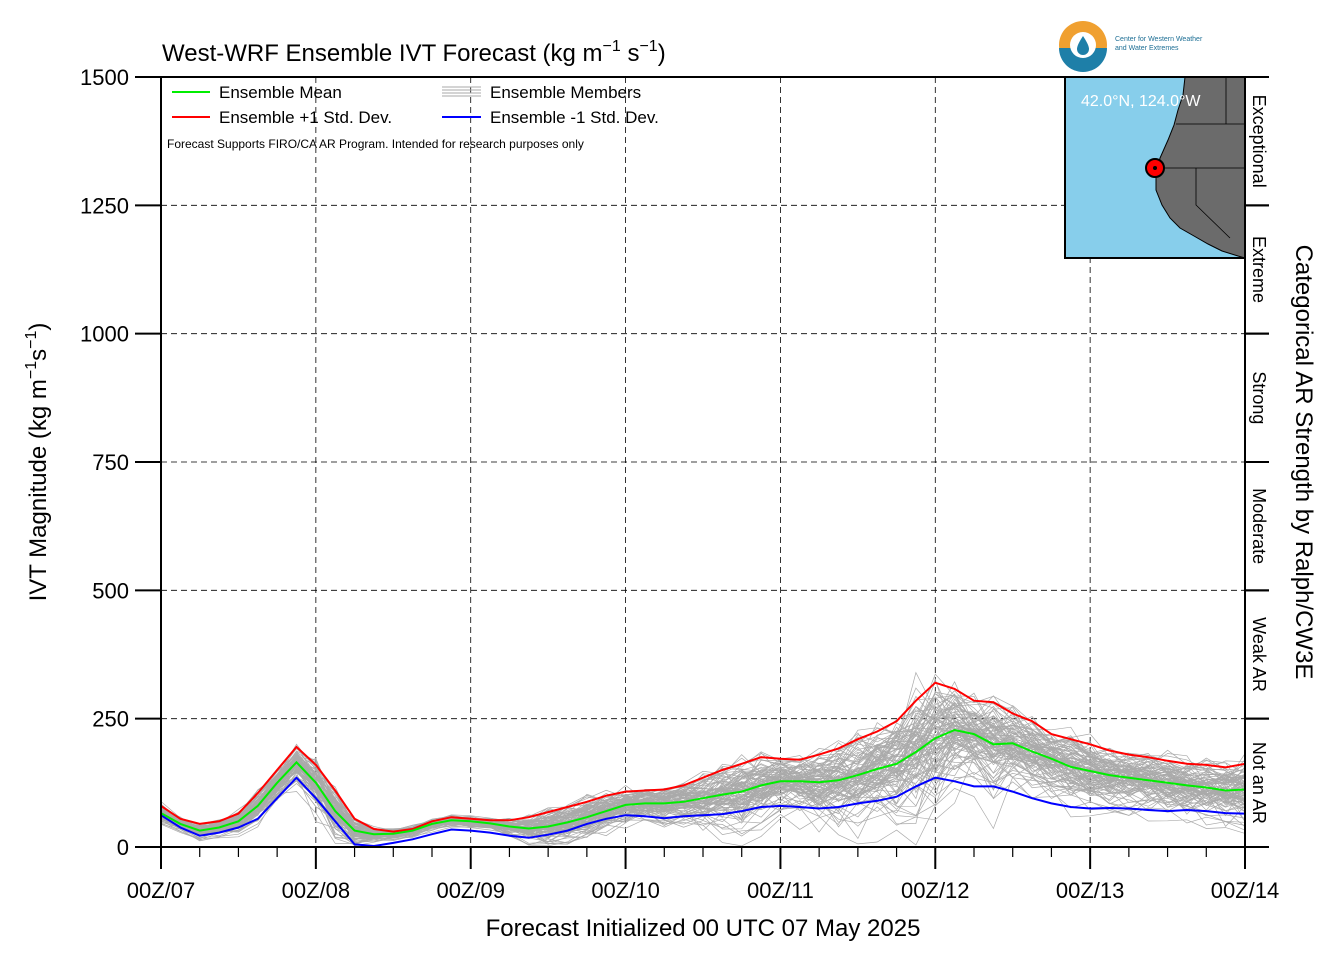  I want to click on x-tick-label: 00Z/13, so click(1090, 890).